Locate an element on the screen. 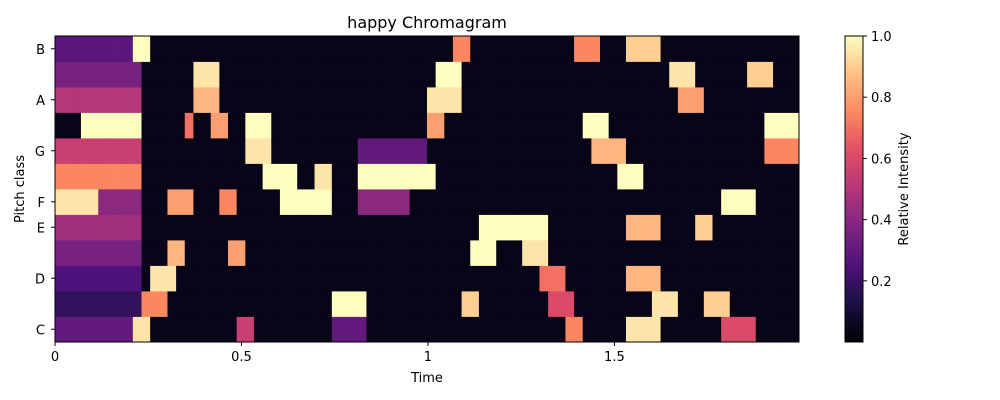 This screenshot has height=400, width=1000. y-axis-label: Pitch class is located at coordinates (20, 189).